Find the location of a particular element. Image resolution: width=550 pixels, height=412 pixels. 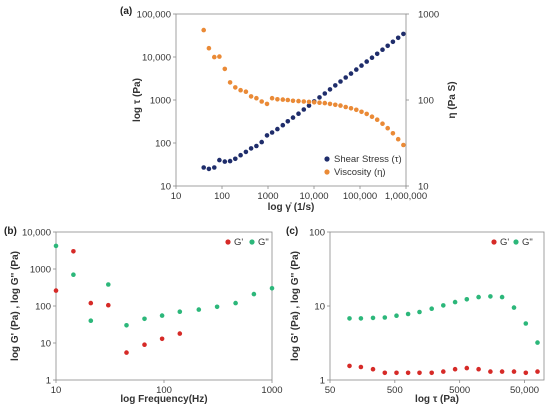

panel-a-y-tick-label: 1000 is located at coordinates (160, 101).